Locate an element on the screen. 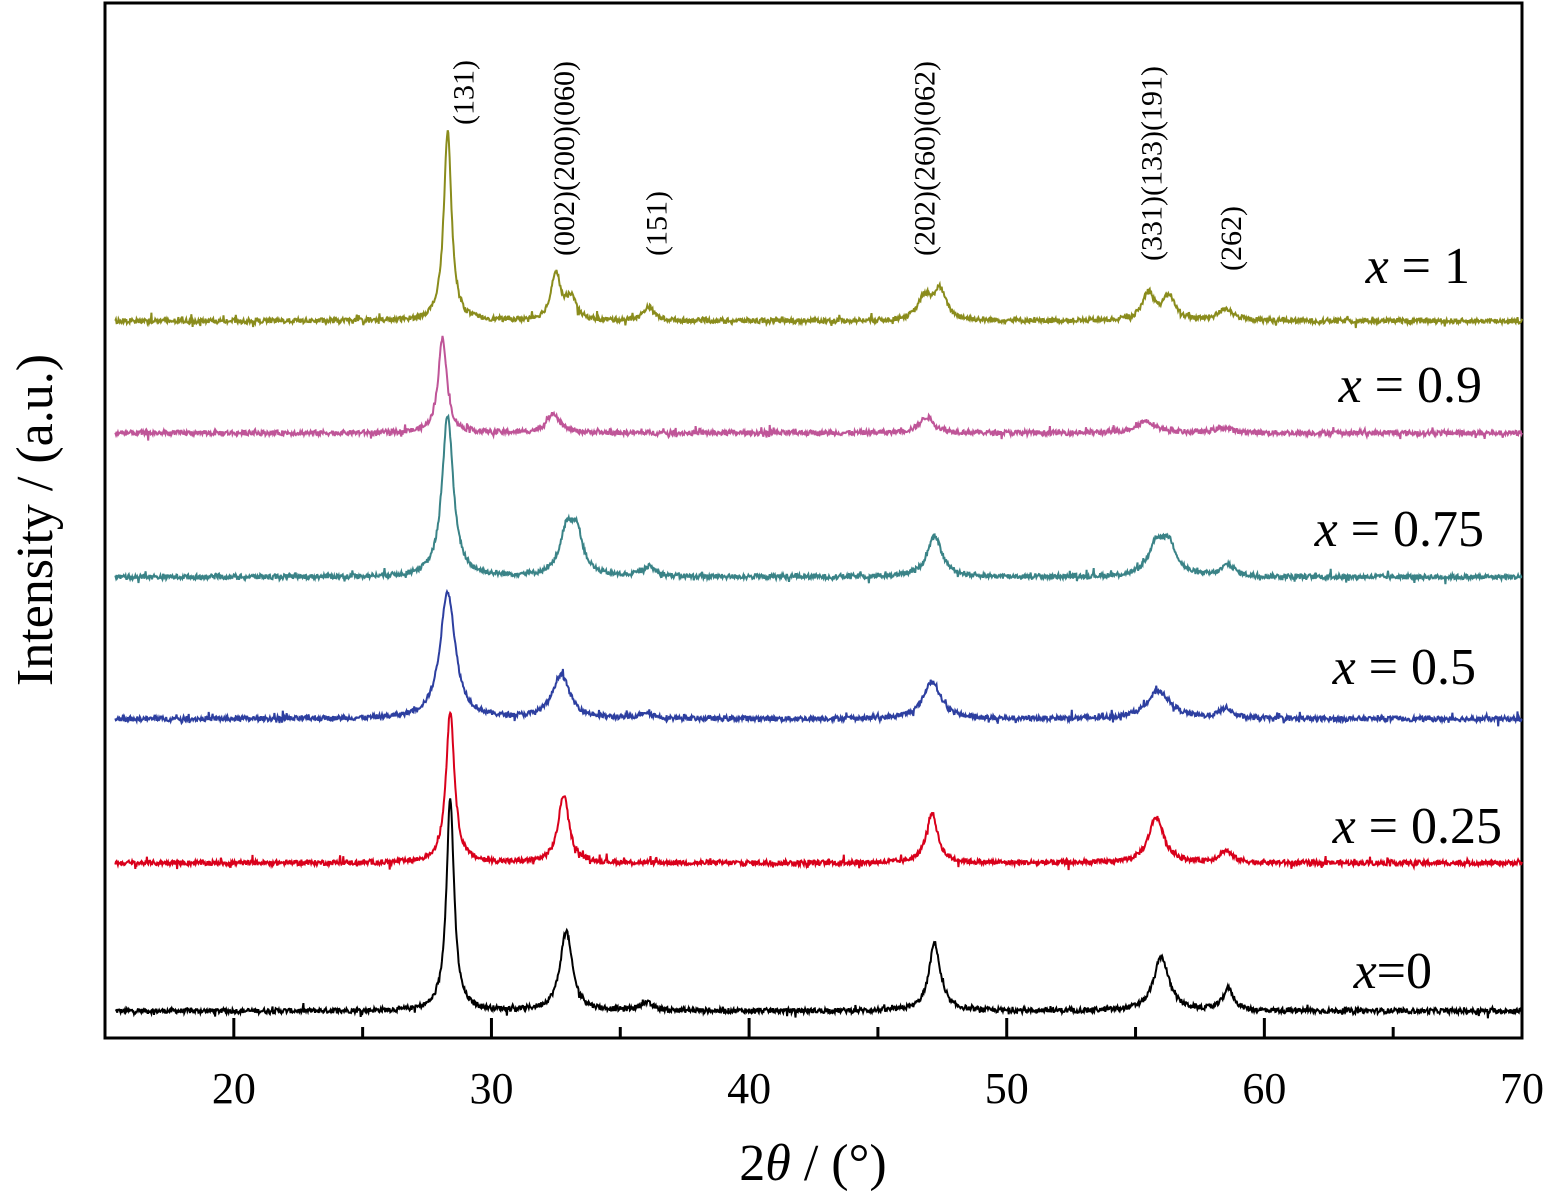 This screenshot has width=1550, height=1203. x-axis-ticks: 20 30 40 50 60 70 is located at coordinates (878, 1065).